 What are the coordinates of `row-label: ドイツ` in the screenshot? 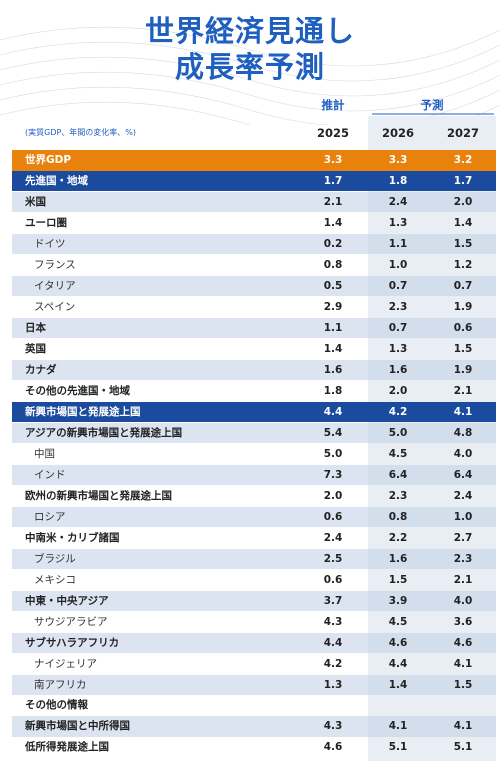 It's located at (50, 243).